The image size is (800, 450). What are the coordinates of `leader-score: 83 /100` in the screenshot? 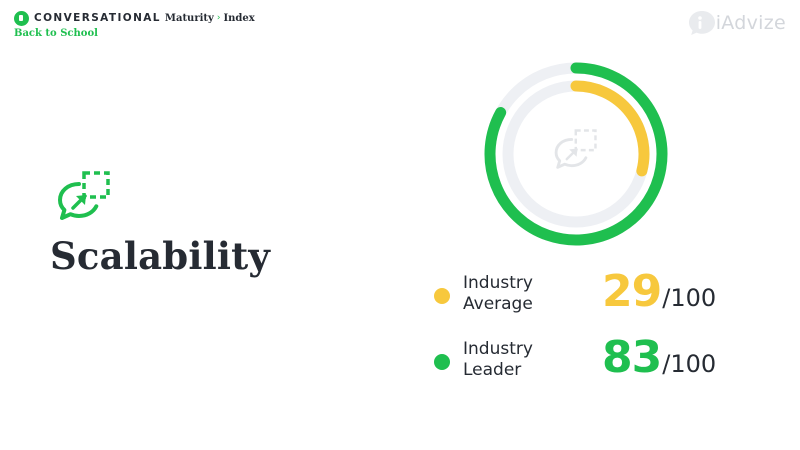 It's located at (659, 358).